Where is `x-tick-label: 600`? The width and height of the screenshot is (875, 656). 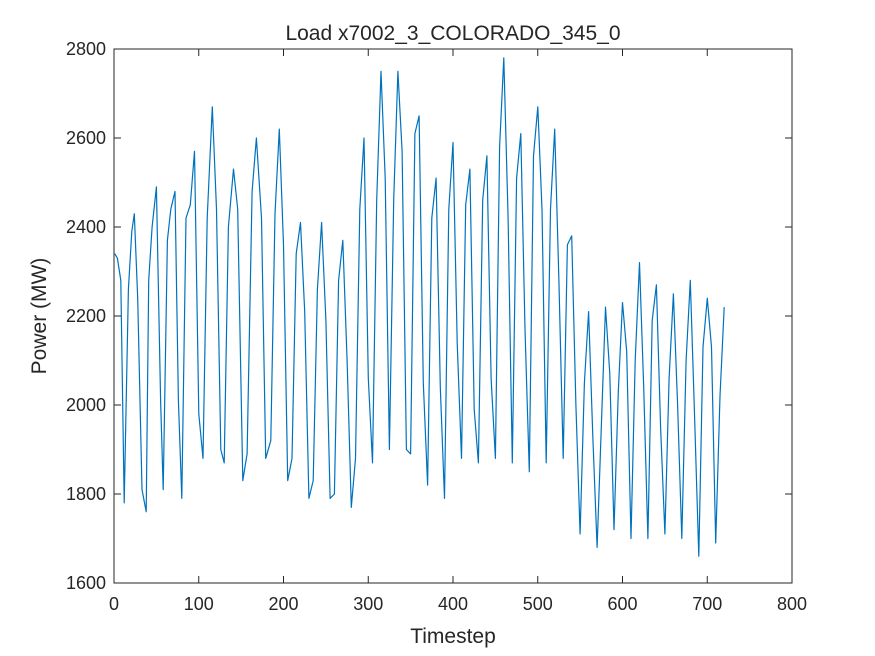 x-tick-label: 600 is located at coordinates (622, 604).